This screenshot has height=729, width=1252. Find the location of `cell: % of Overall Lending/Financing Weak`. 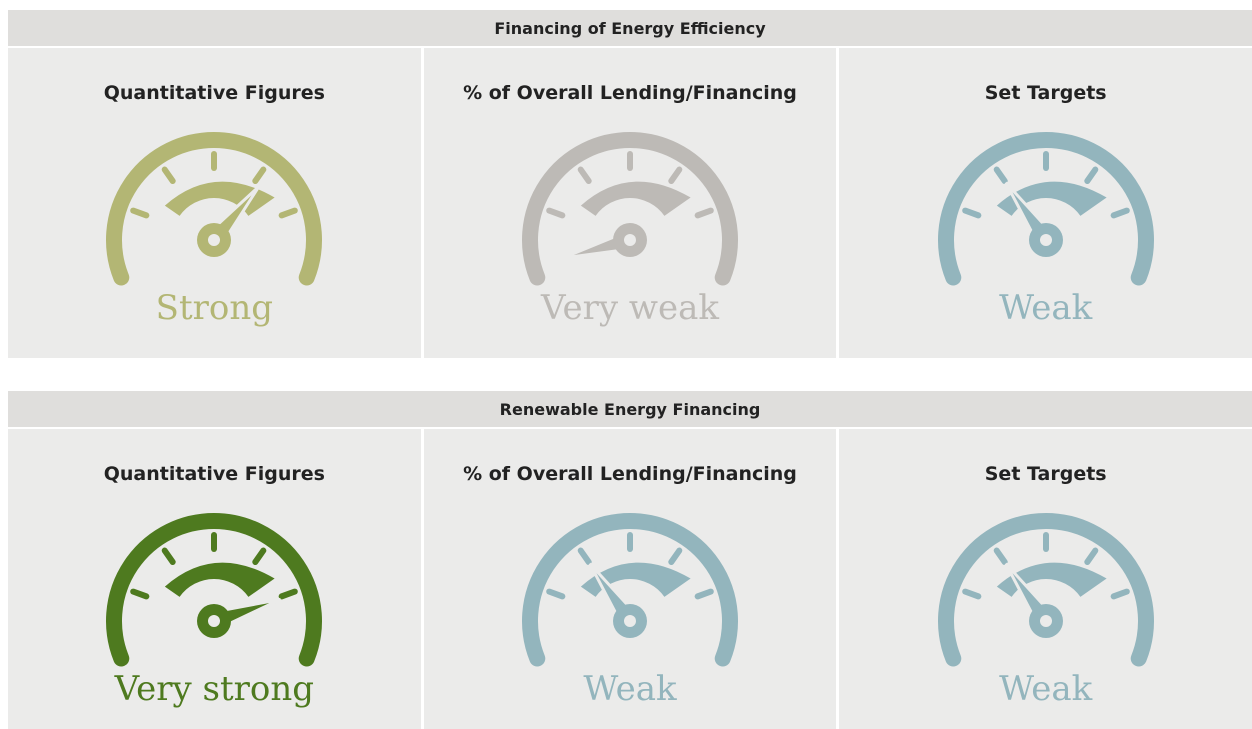

cell: % of Overall Lending/Financing Weak is located at coordinates (630, 579).